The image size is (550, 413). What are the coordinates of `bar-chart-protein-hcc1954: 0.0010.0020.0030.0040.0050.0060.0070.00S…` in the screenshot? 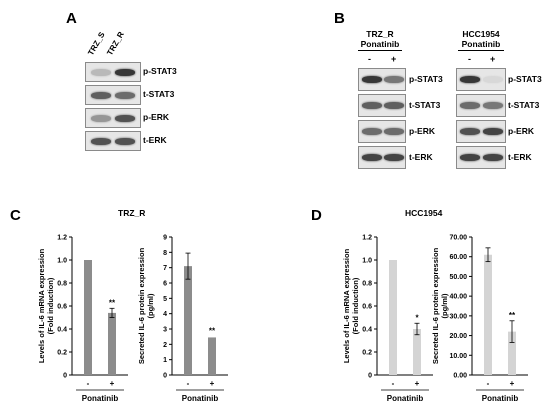 It's located at (479, 319).